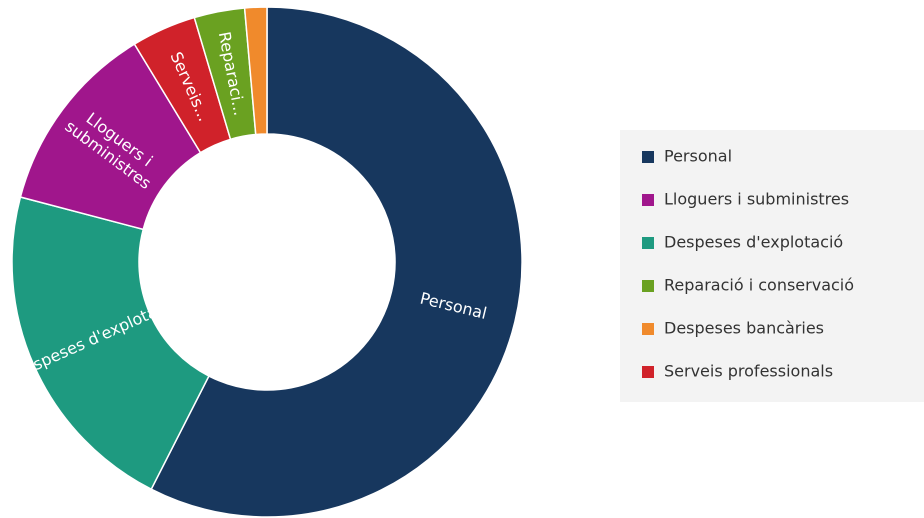  I want to click on legend-label: Reparació i conservació, so click(759, 285).